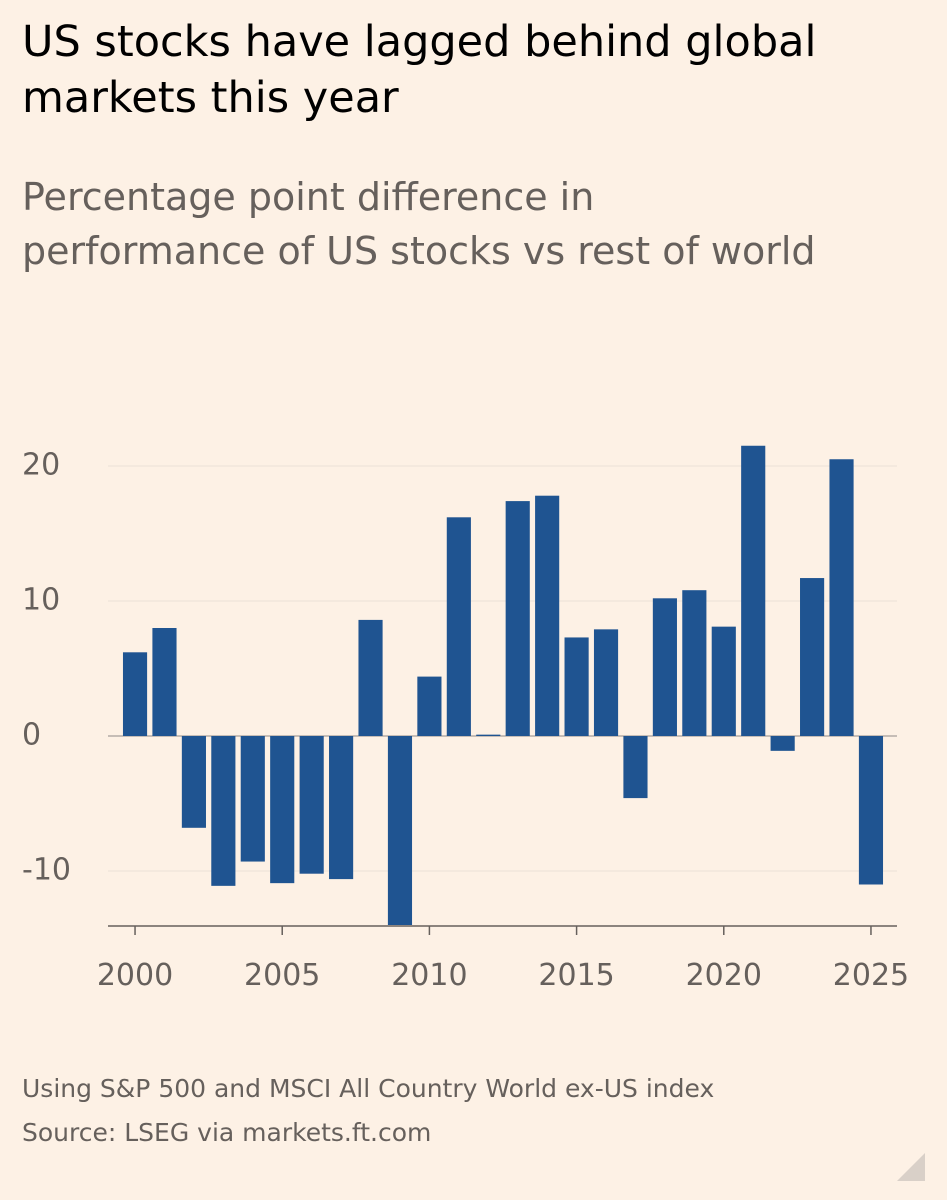  What do you see at coordinates (227, 1132) in the screenshot?
I see `source: Source: LSEG via markets.ft.com` at bounding box center [227, 1132].